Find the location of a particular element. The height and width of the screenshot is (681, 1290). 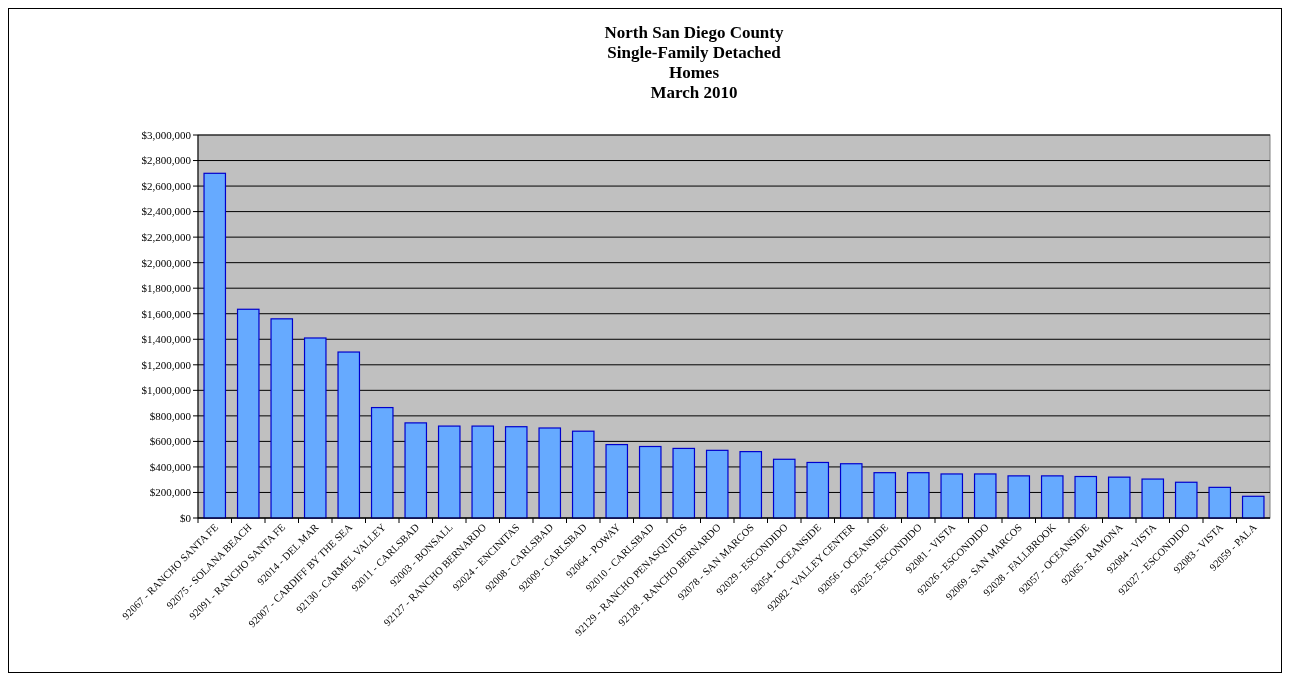

y-tick-label: $0 is located at coordinates (186, 517).